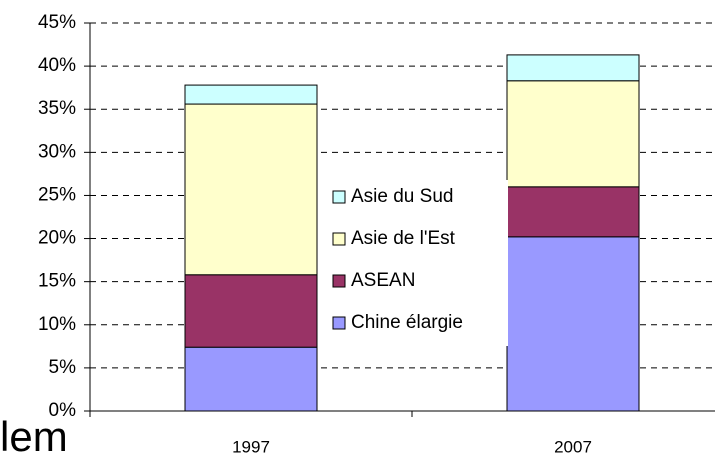 This screenshot has height=459, width=715. I want to click on legend-label: Asie de l'Est, so click(403, 238).